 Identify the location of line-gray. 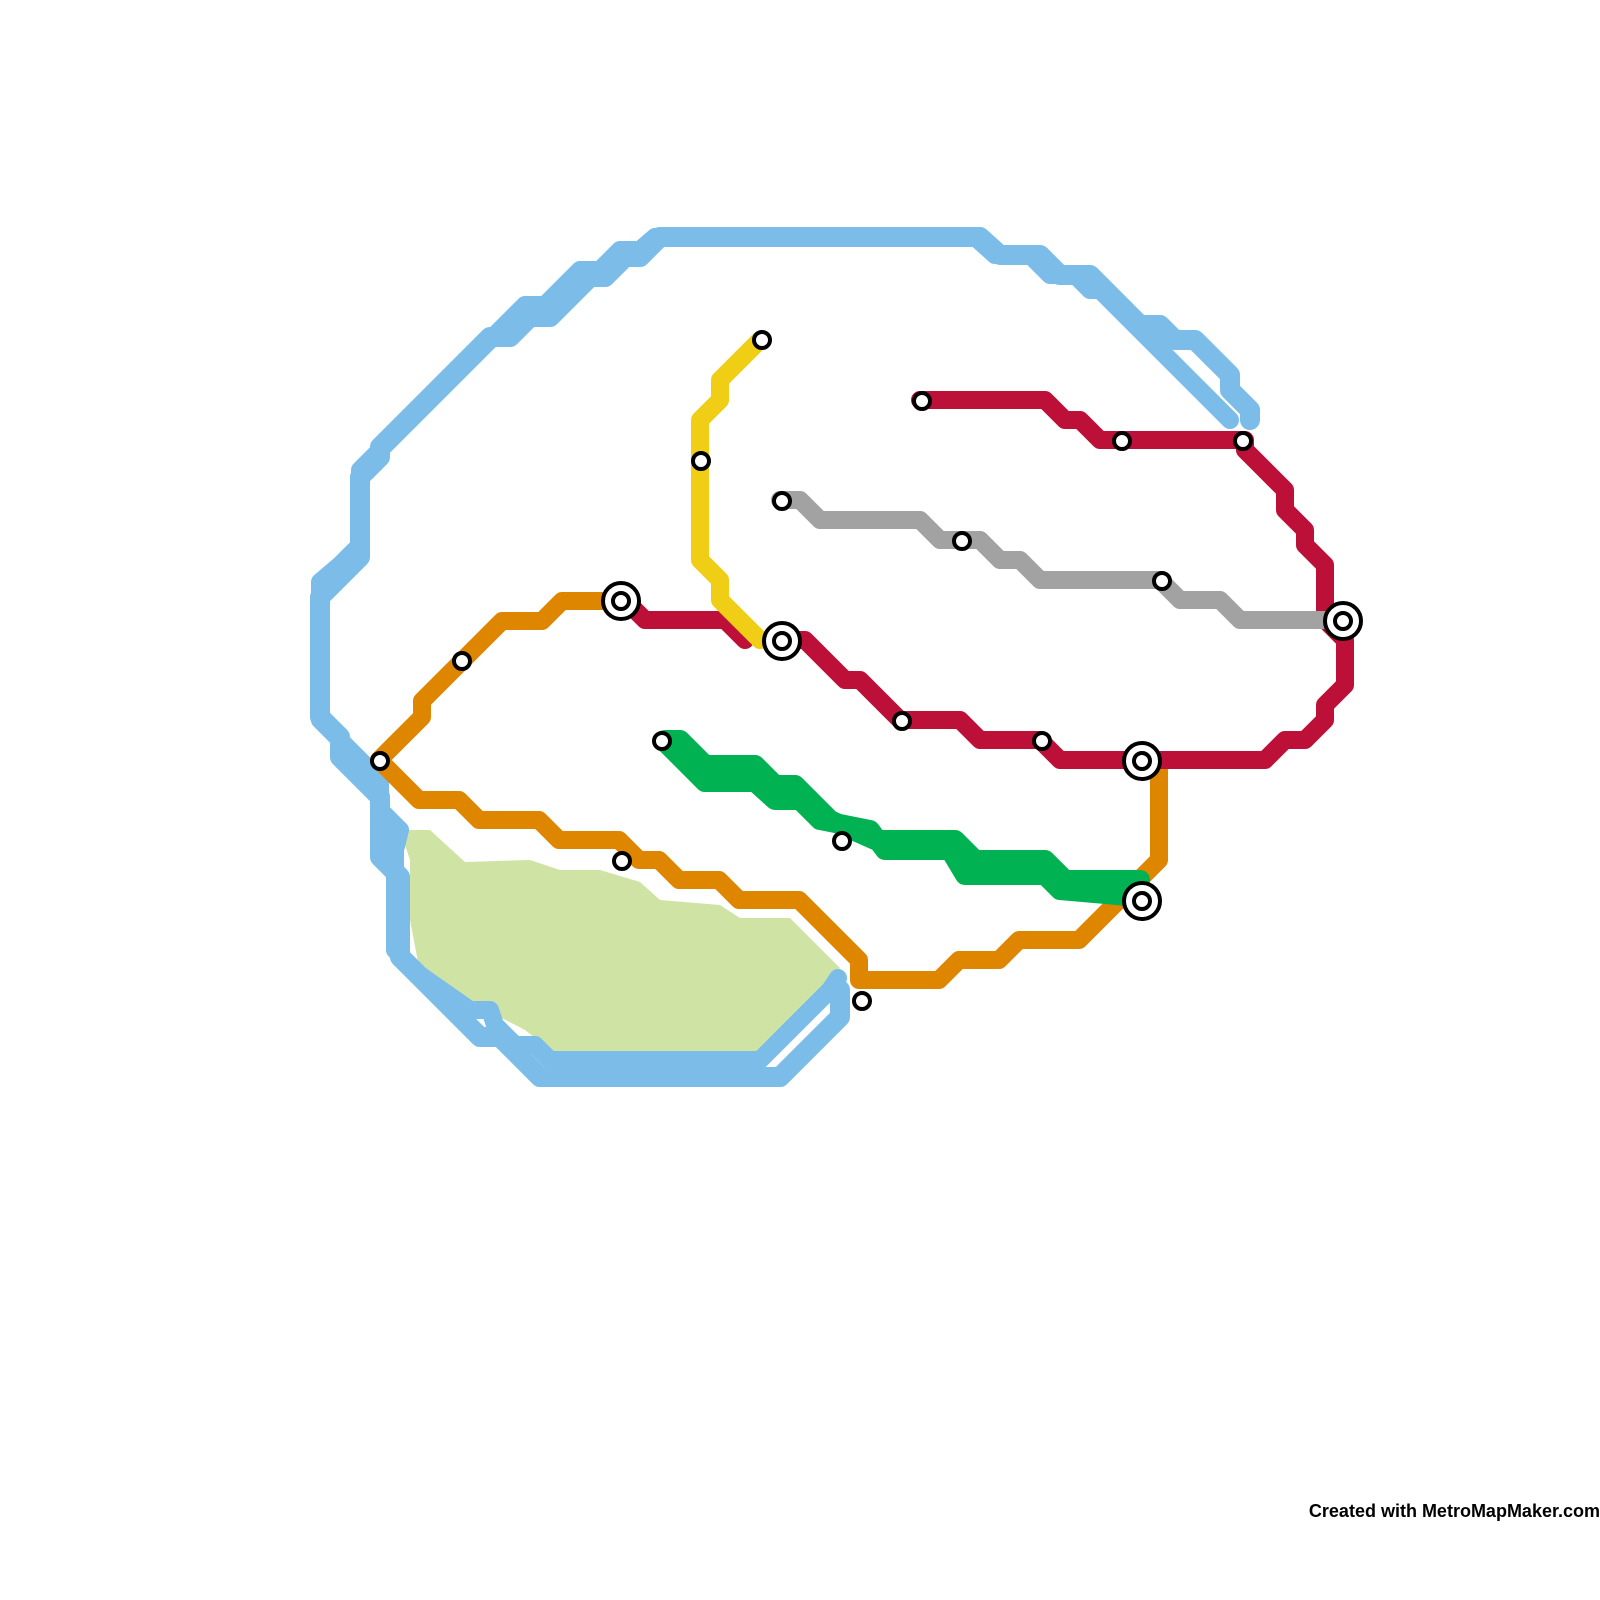
(1052, 560).